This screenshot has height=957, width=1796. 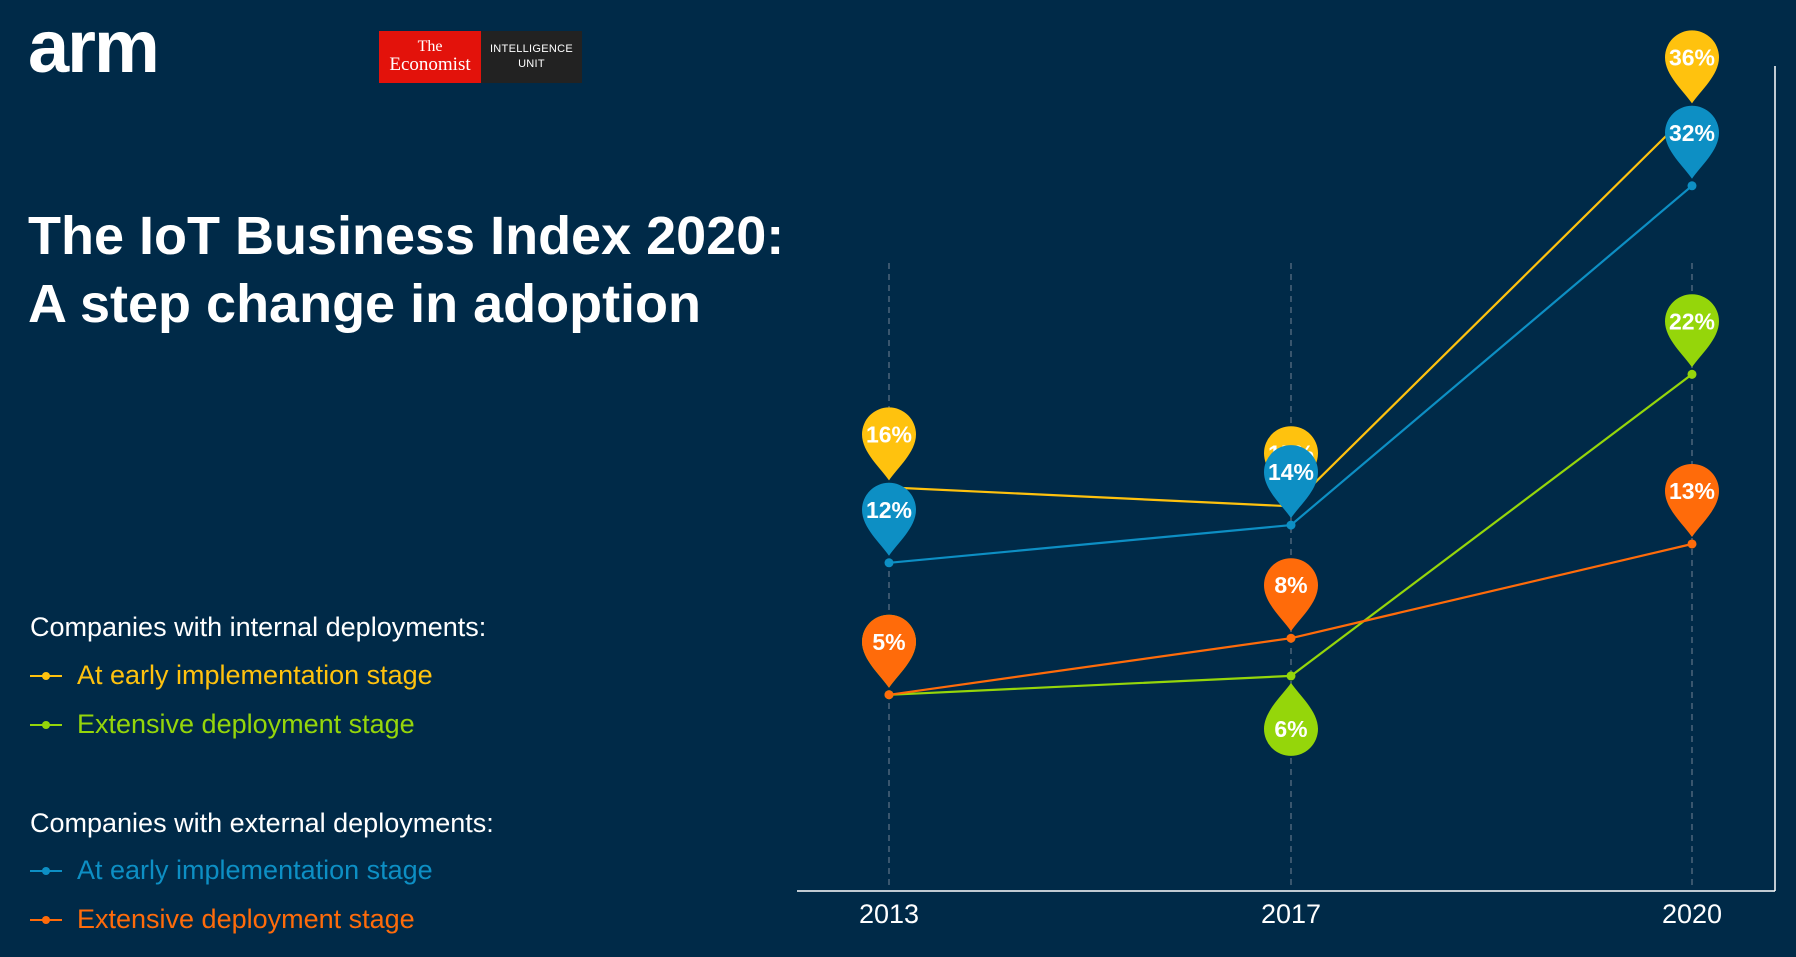 What do you see at coordinates (889, 914) in the screenshot?
I see `x-tick-label: 2013` at bounding box center [889, 914].